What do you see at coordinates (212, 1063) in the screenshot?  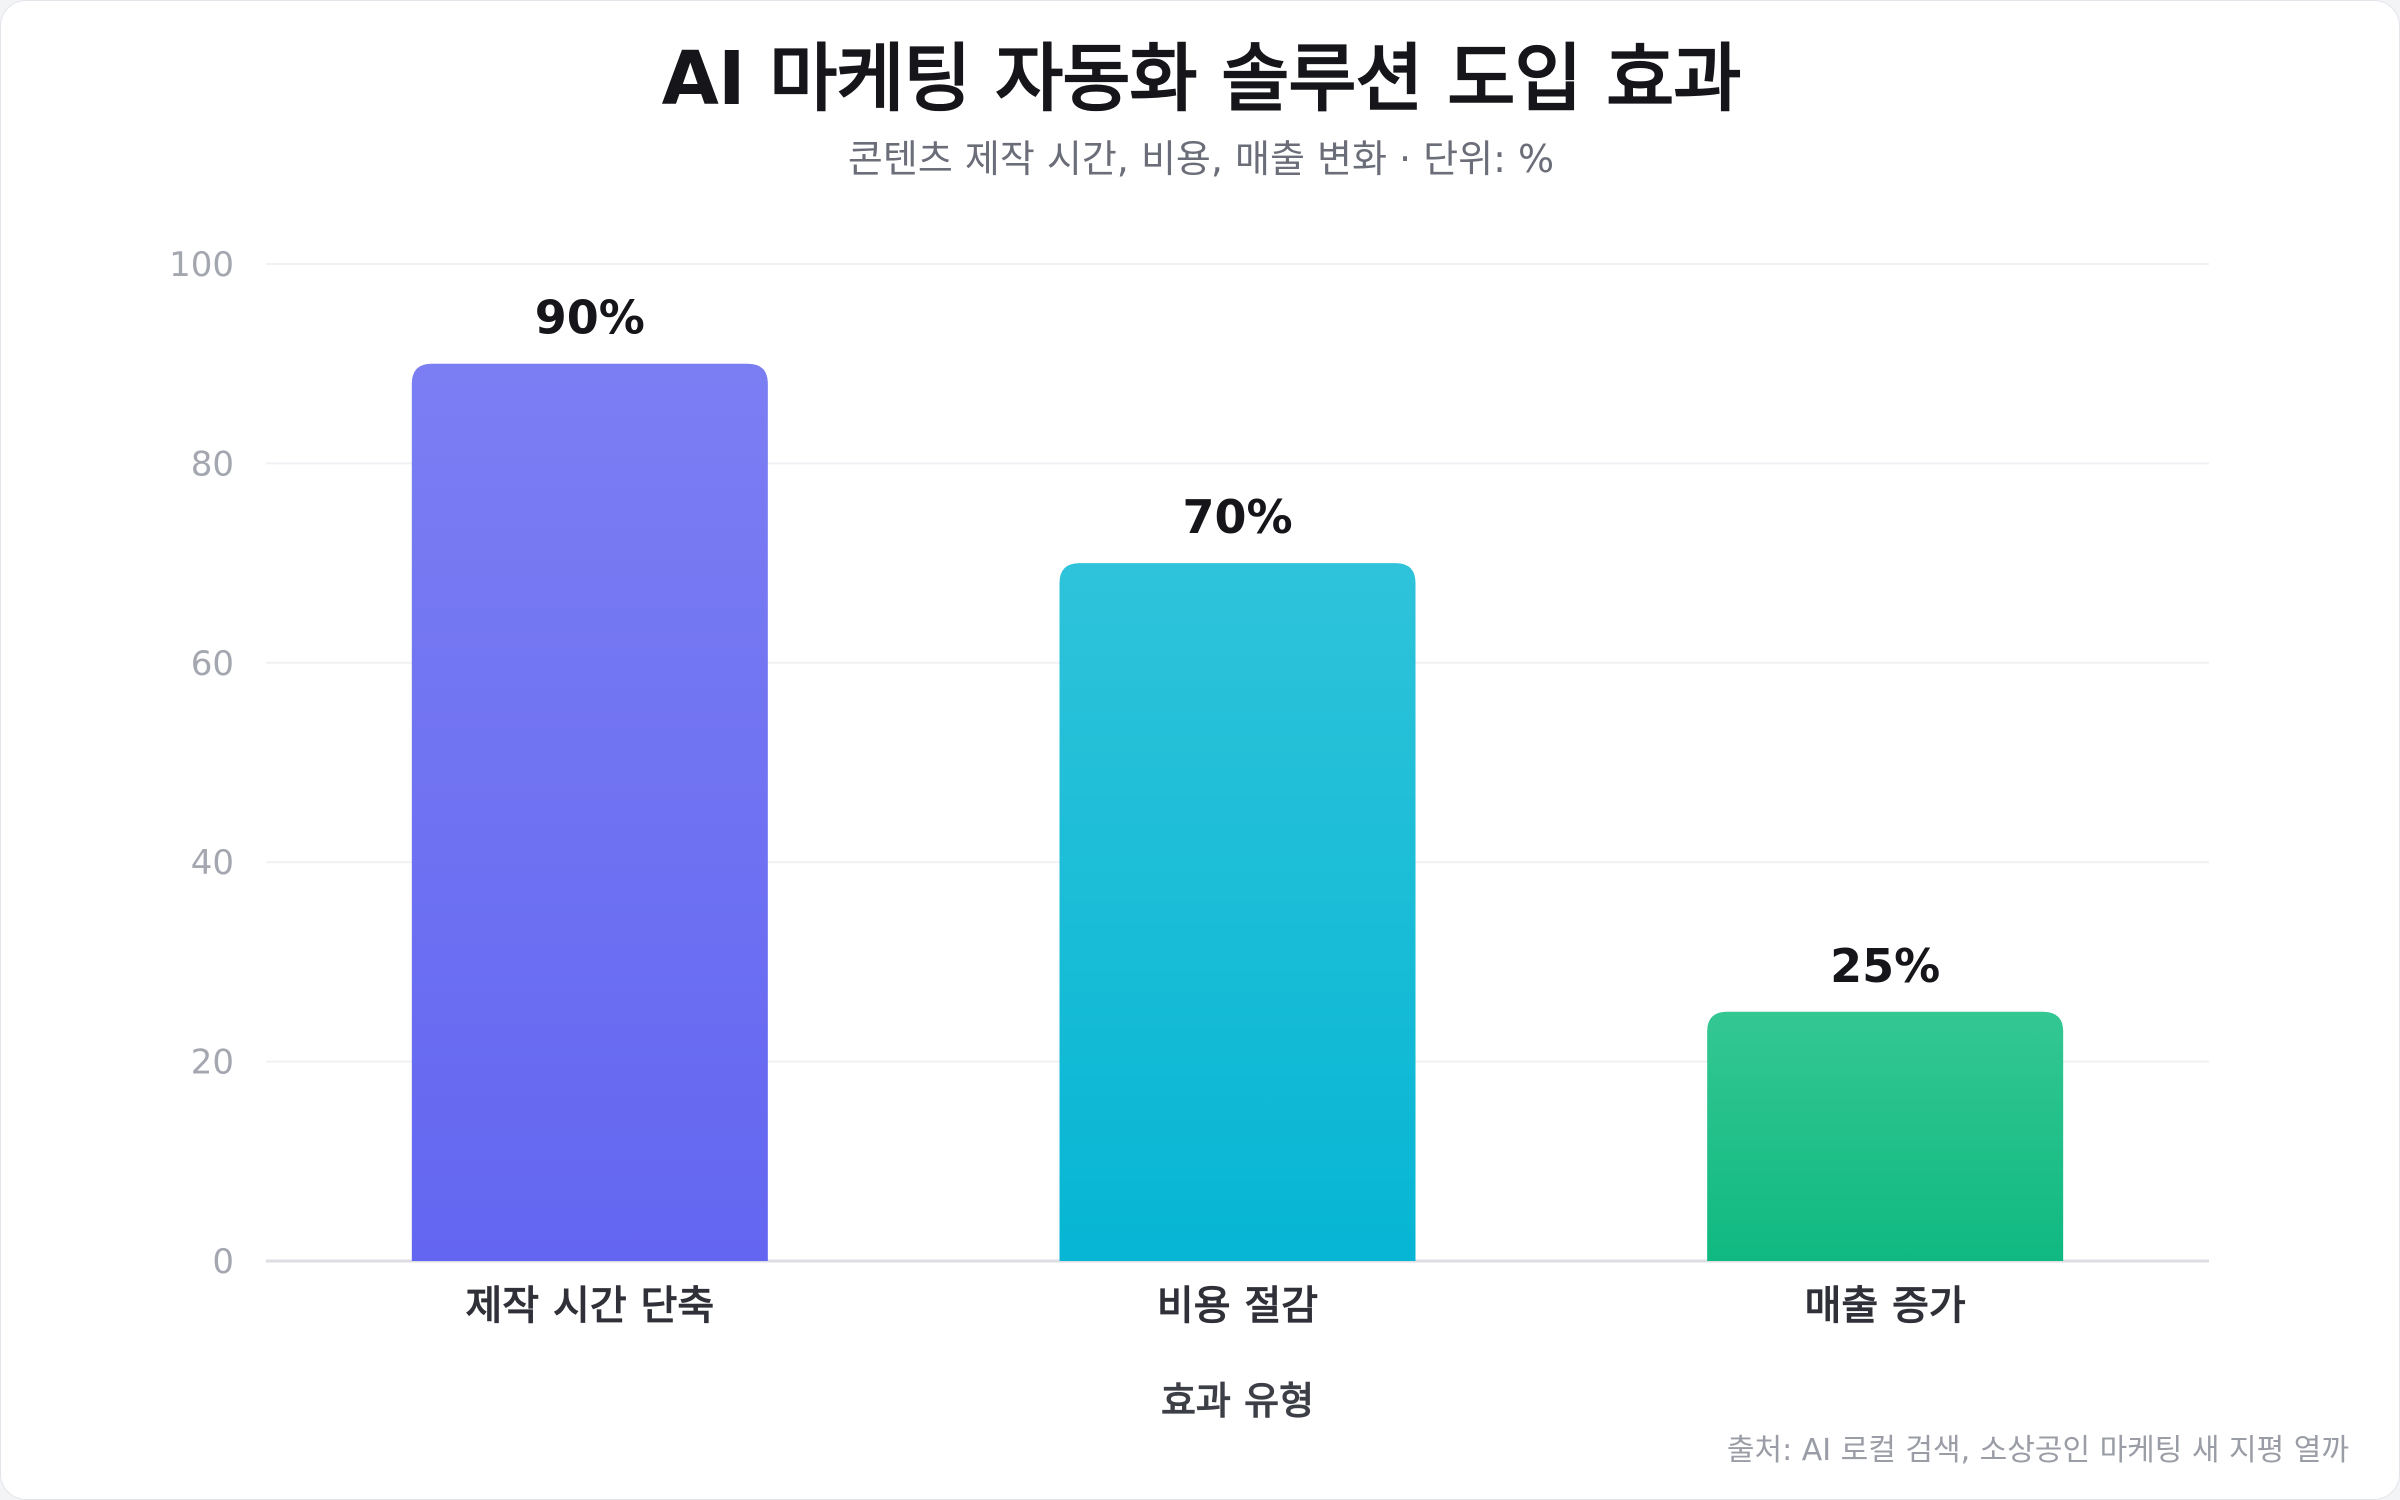 I see `y-tick-label: 20` at bounding box center [212, 1063].